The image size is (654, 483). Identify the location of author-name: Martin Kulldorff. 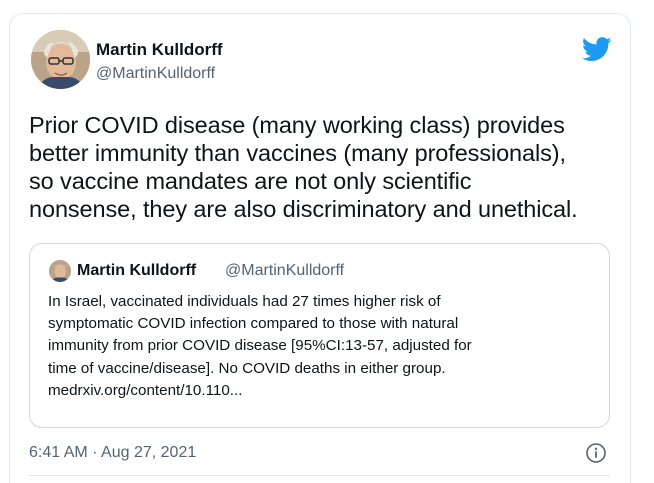
(159, 49).